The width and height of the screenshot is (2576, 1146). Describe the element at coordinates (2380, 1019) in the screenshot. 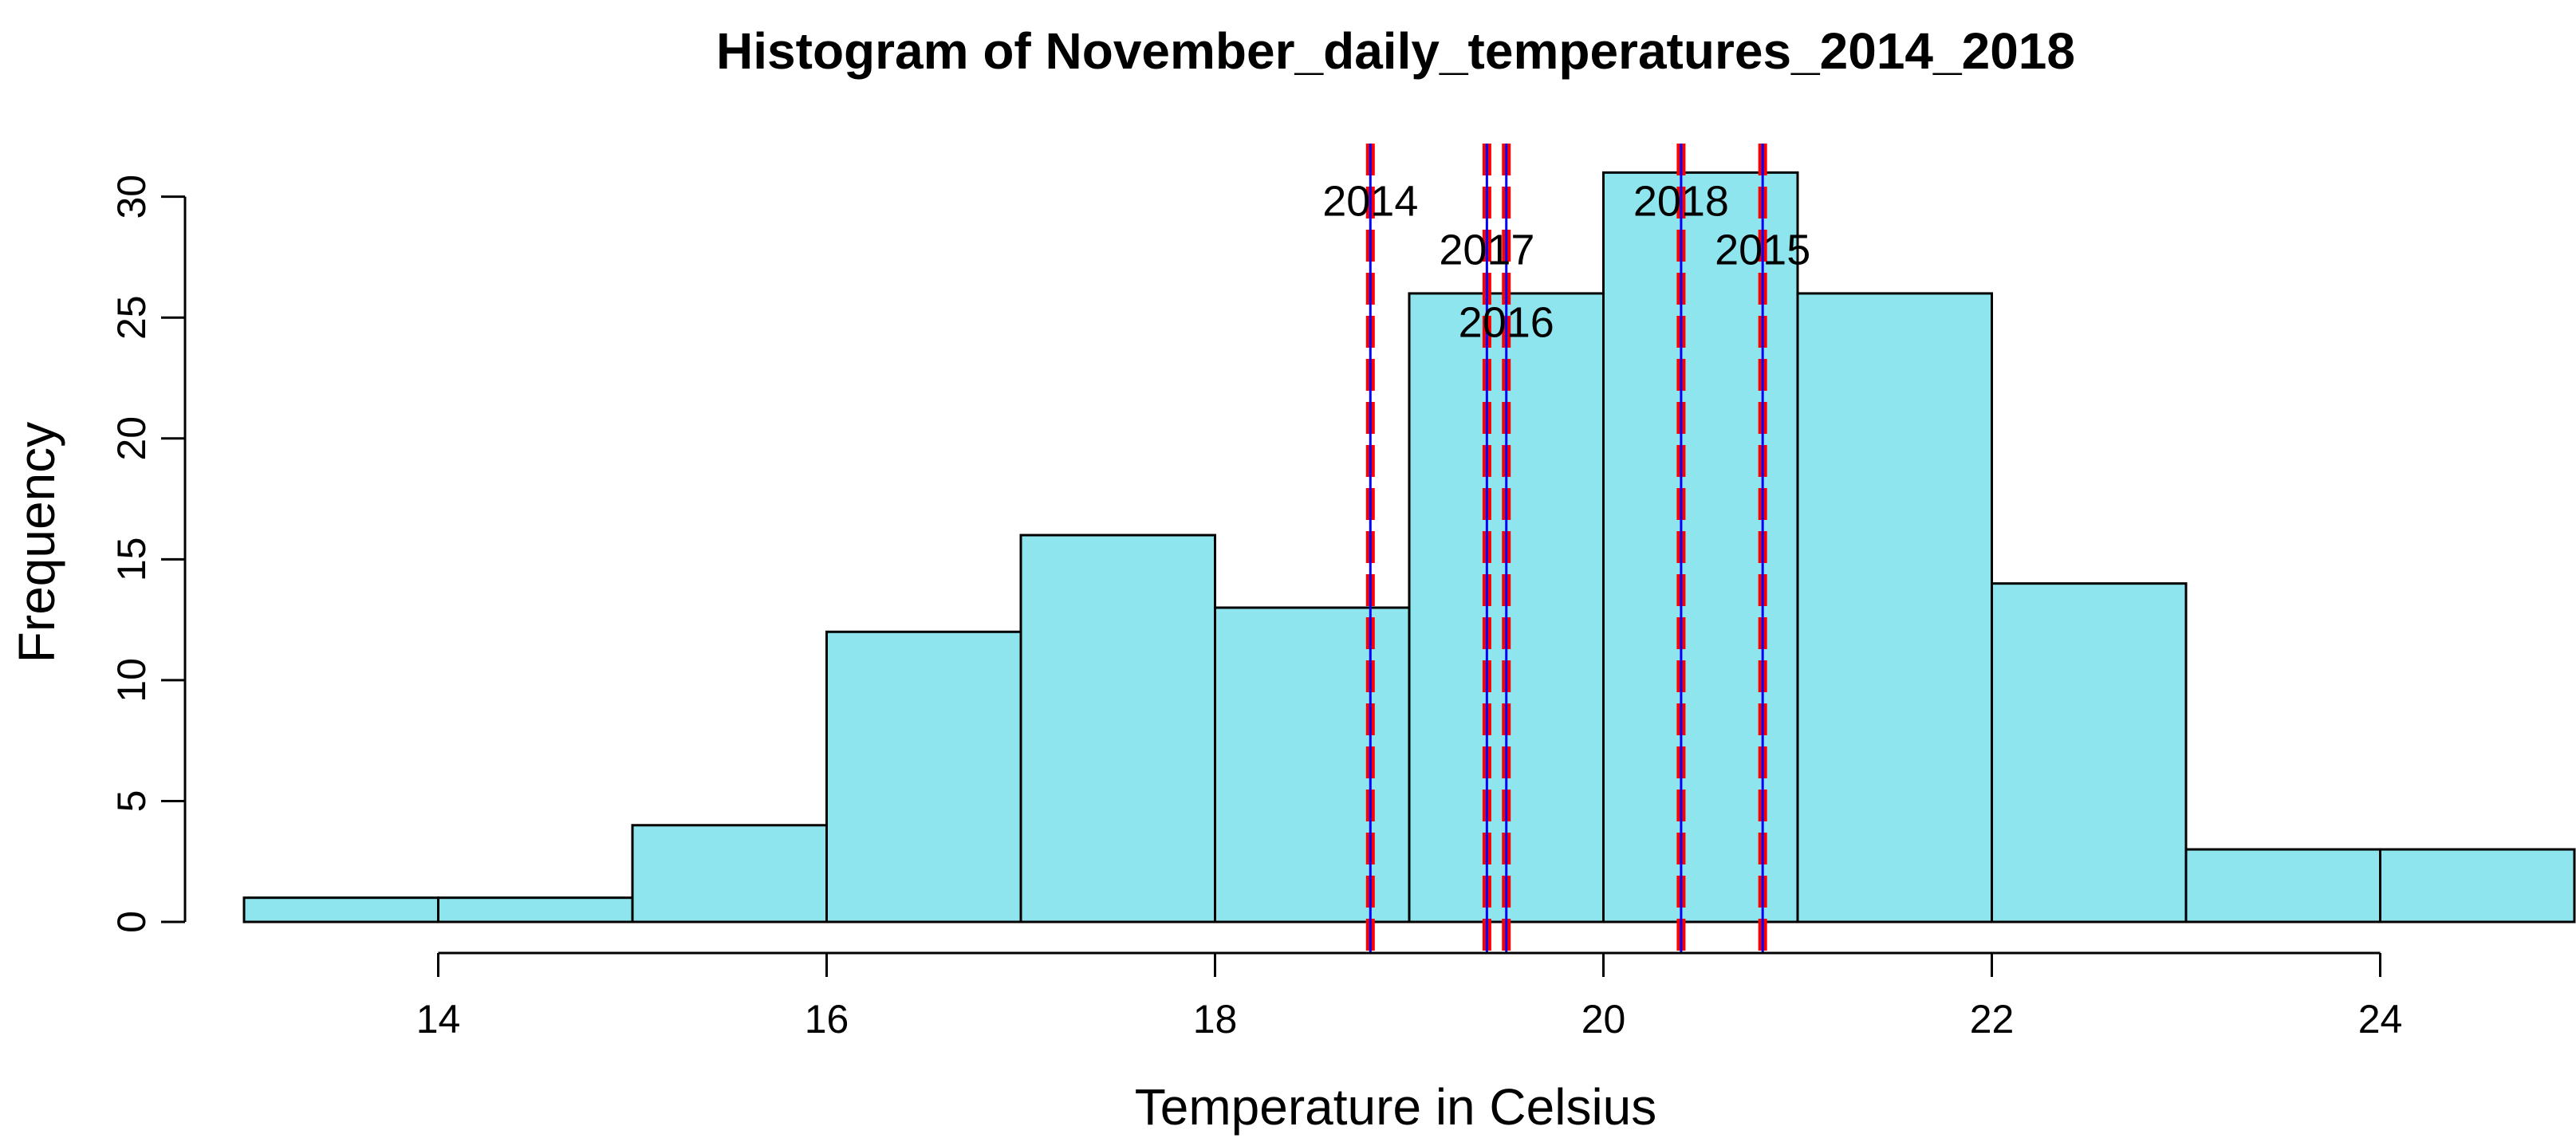

I see `x-tick-label-24: 24` at that location.